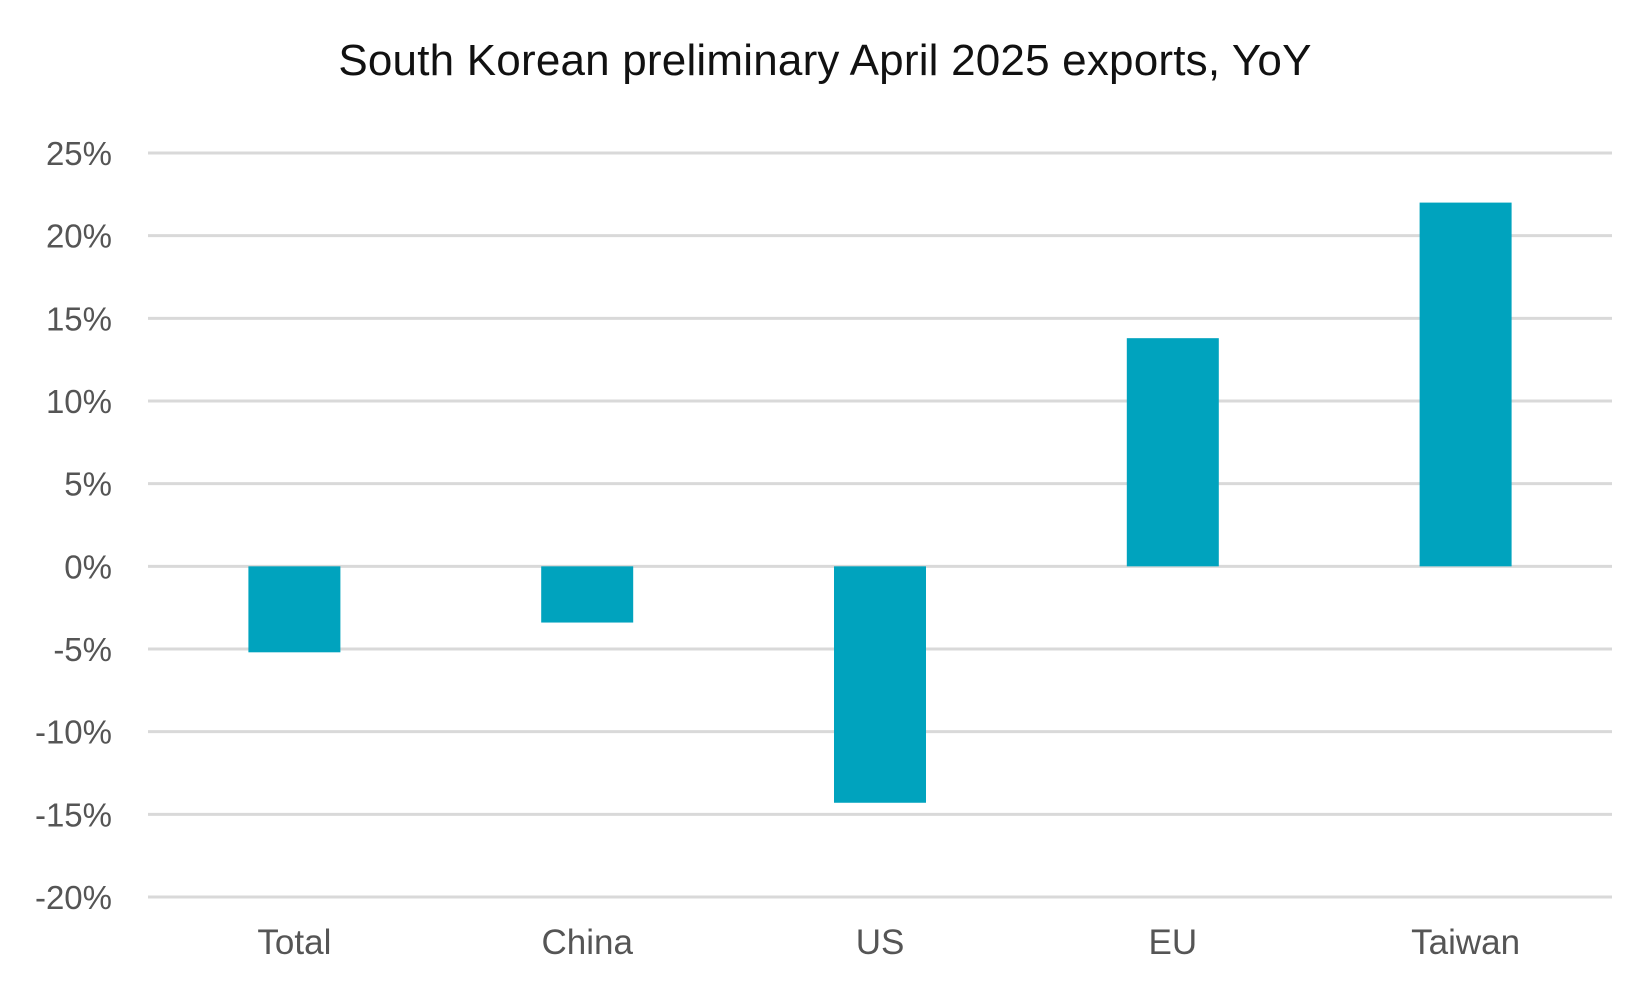 Image resolution: width=1650 pixels, height=990 pixels. I want to click on y-tick-label: -20%, so click(73, 897).